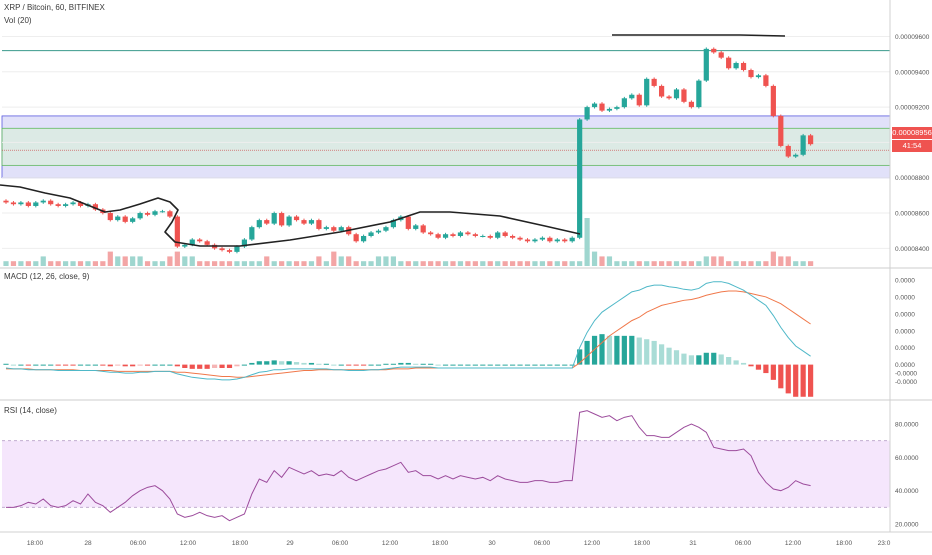  What do you see at coordinates (54, 7) in the screenshot?
I see `symbol-legend: XRP / Bitcoin, 60, BITFINEX` at bounding box center [54, 7].